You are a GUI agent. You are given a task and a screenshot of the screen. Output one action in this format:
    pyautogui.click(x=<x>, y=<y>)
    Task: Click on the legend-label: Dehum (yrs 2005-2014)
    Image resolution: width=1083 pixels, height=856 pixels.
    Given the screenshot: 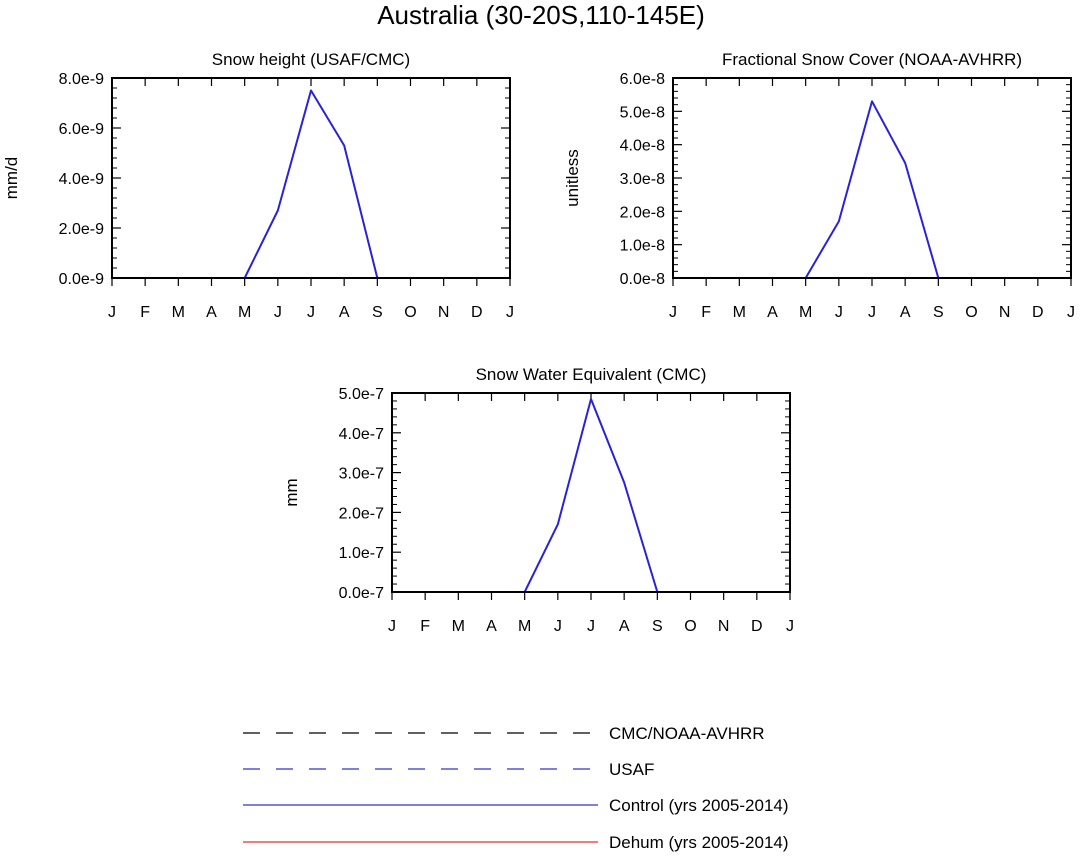 What is the action you would take?
    pyautogui.click(x=699, y=842)
    